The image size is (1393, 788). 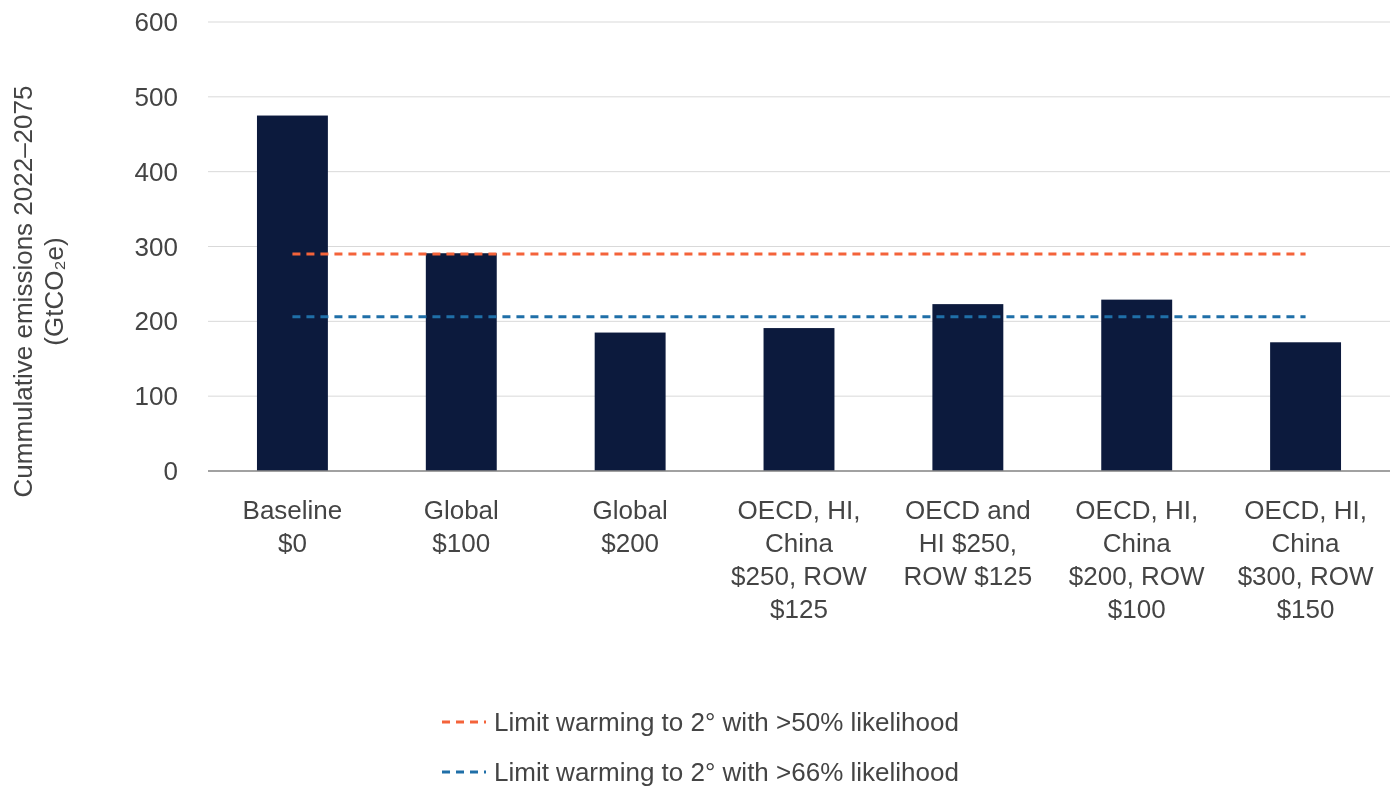 I want to click on legend-label: Limit warming to 2° with >66% likelihood, so click(x=726, y=772).